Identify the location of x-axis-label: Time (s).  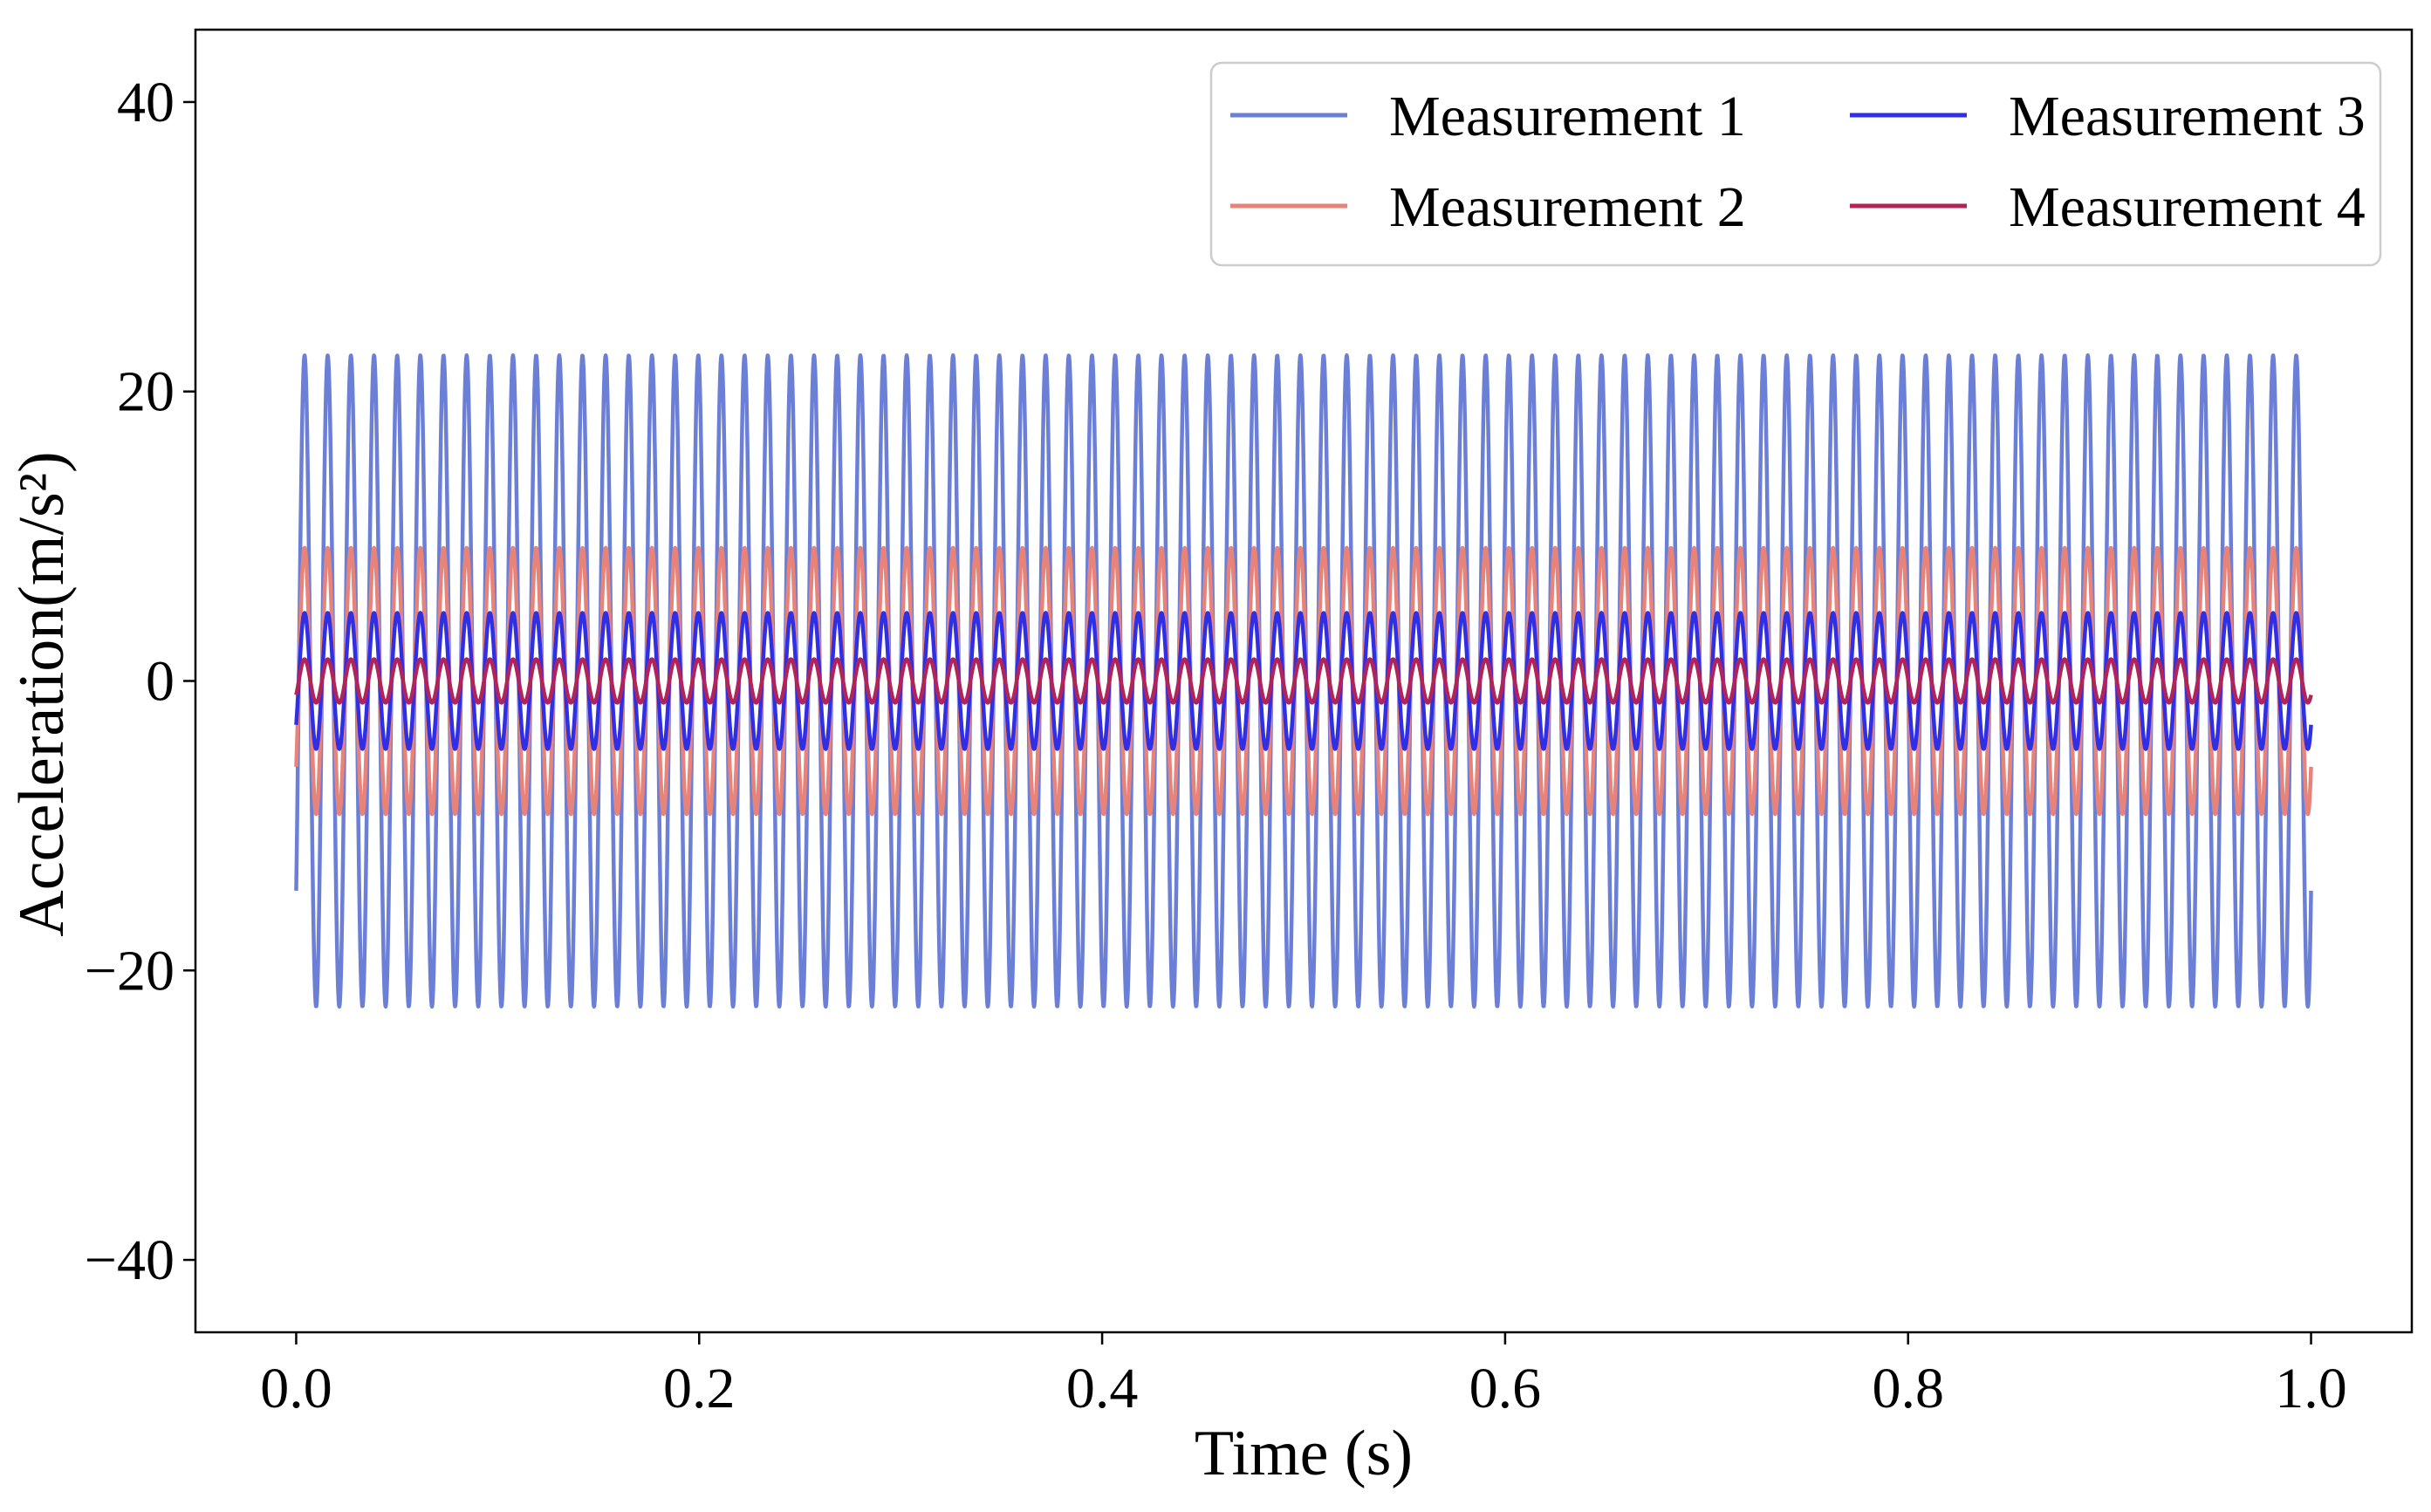
(1304, 1454).